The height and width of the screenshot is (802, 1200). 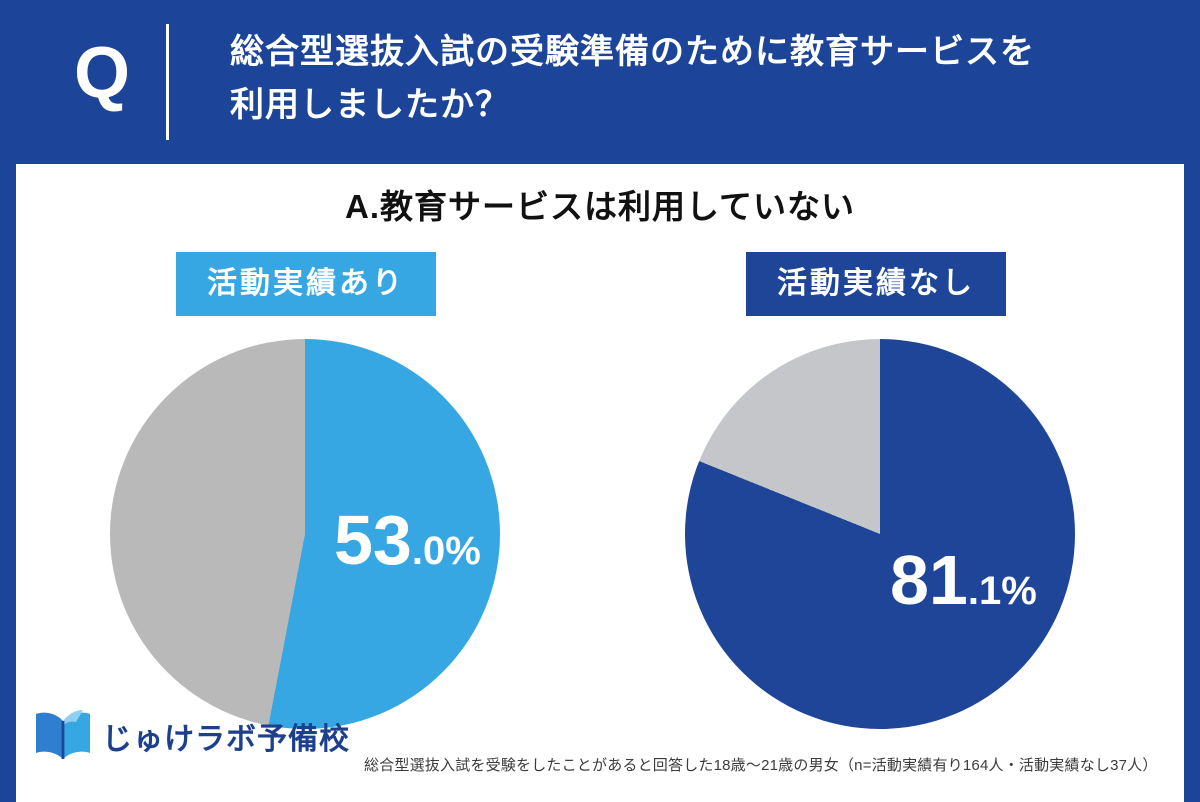 What do you see at coordinates (306, 284) in the screenshot?
I see `chart-label-with-record: 活動実績あり` at bounding box center [306, 284].